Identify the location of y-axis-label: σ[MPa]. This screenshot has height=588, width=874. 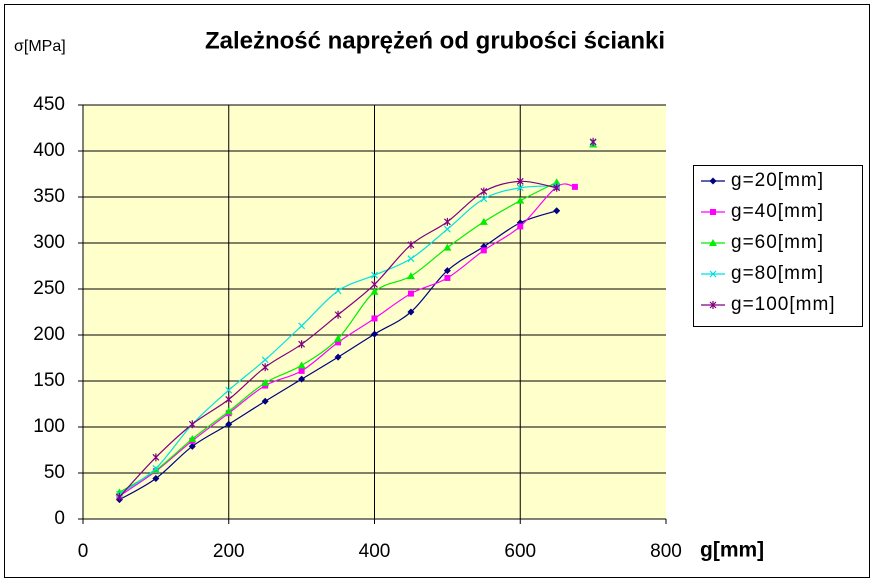
(40, 46).